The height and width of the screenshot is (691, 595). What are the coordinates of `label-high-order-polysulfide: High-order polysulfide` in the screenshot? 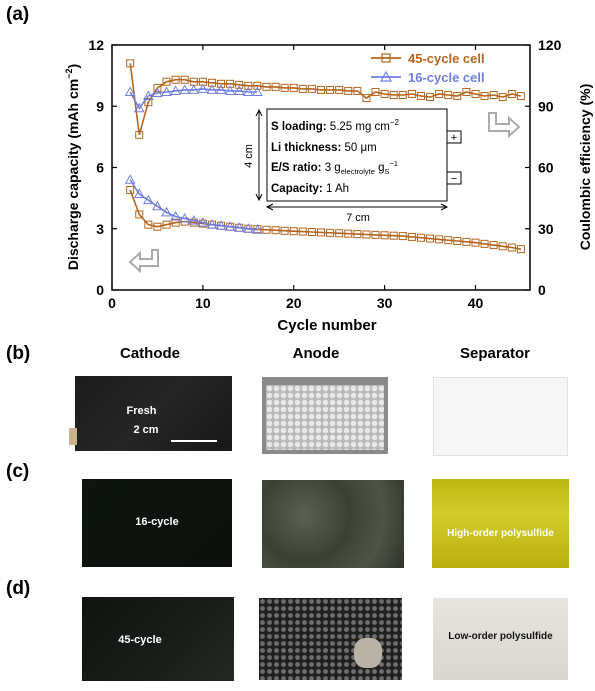 It's located at (500, 533).